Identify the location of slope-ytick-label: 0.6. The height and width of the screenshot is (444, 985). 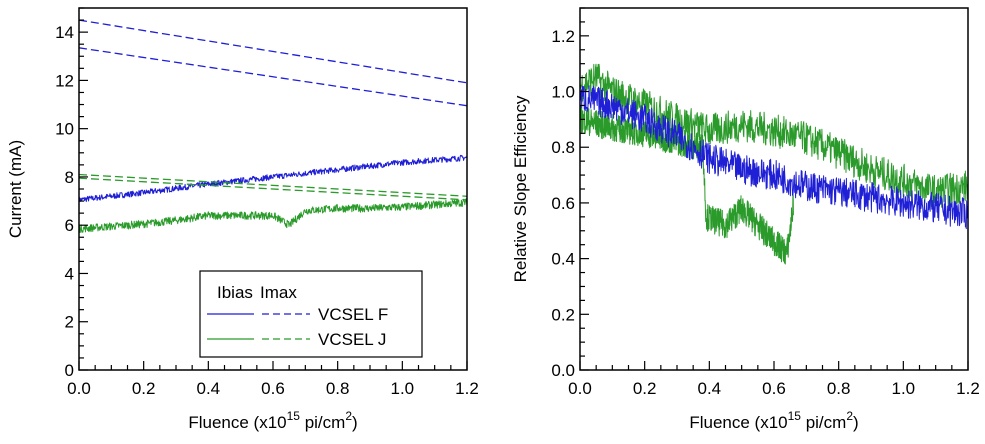
(563, 203).